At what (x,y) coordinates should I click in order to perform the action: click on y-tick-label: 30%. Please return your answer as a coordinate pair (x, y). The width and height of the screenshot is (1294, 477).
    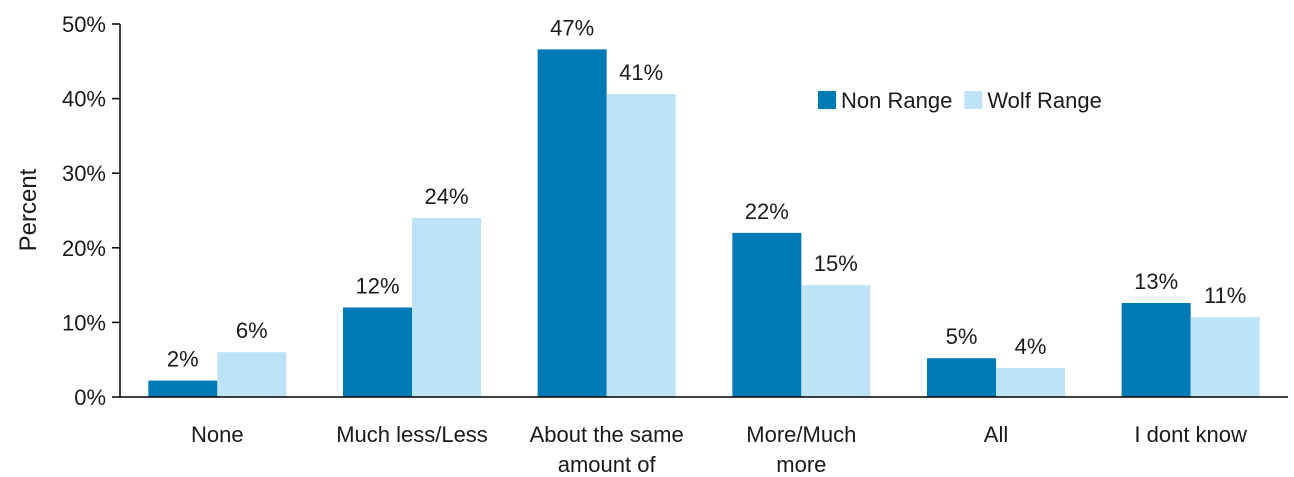
    Looking at the image, I should click on (84, 173).